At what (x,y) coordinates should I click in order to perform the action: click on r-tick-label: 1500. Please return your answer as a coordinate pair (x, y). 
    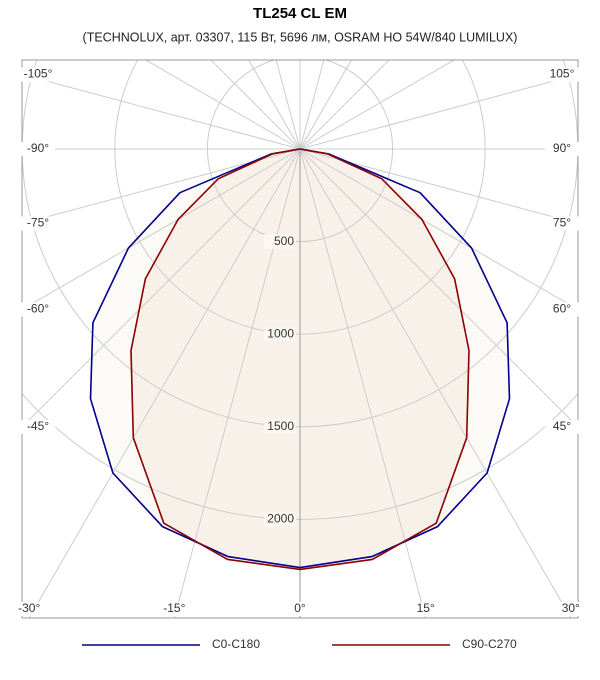
    Looking at the image, I should click on (280, 426).